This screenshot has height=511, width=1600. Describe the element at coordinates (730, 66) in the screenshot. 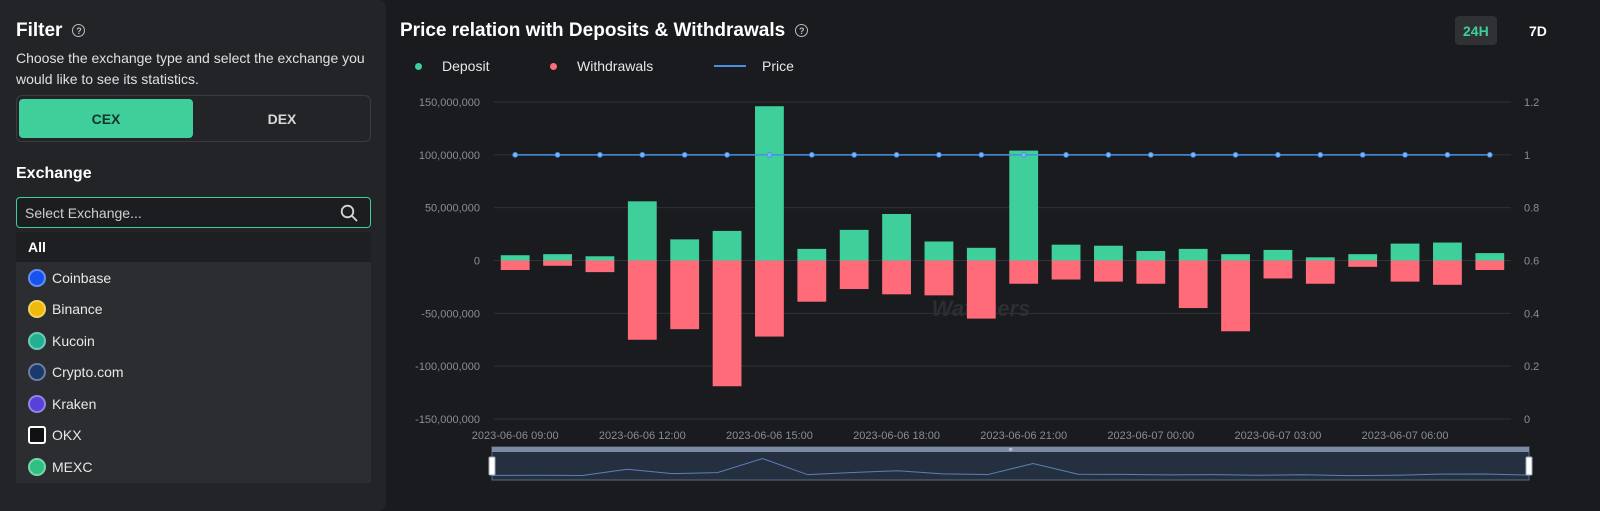

I see `price-swatch` at that location.